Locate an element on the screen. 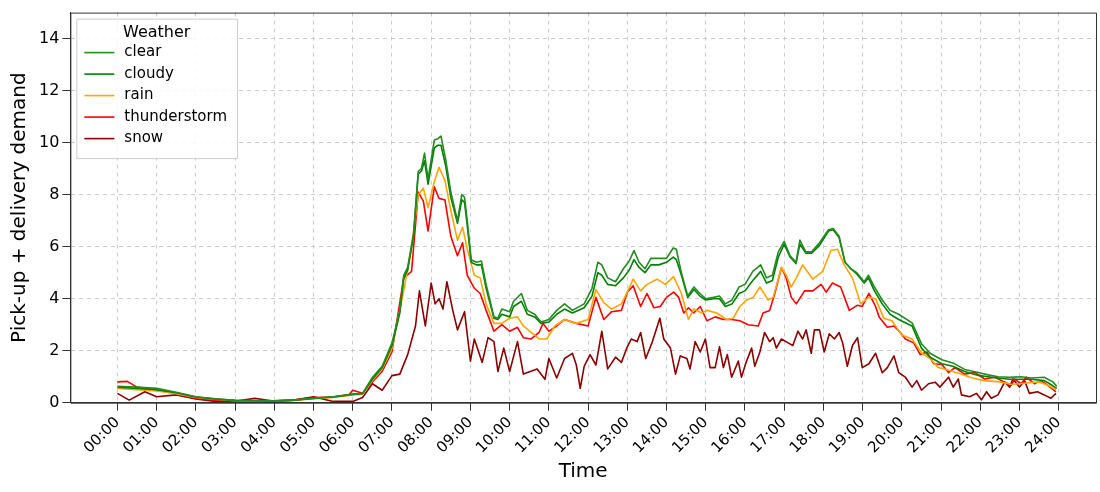 The image size is (1100, 492). y-tick-label: 10 is located at coordinates (49, 141).